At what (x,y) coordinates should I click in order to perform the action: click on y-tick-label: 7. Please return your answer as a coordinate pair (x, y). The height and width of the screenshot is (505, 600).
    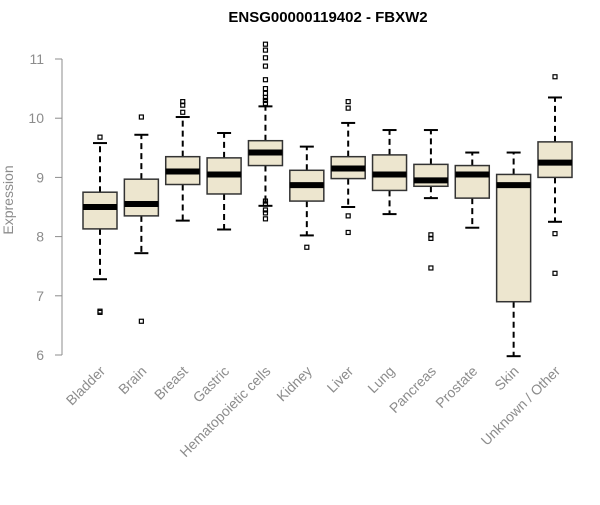
    Looking at the image, I should click on (40, 296).